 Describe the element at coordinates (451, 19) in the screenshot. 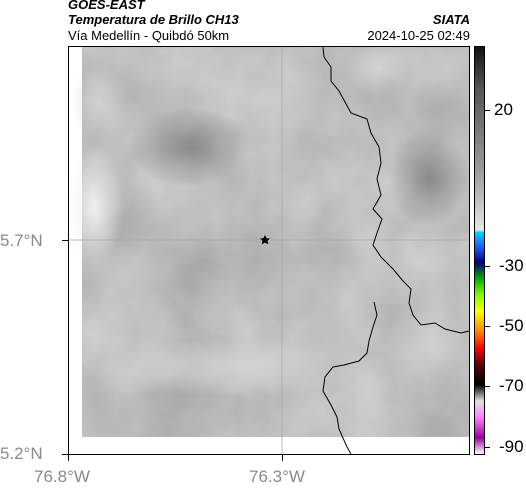

I see `organization-label: SIATA` at that location.